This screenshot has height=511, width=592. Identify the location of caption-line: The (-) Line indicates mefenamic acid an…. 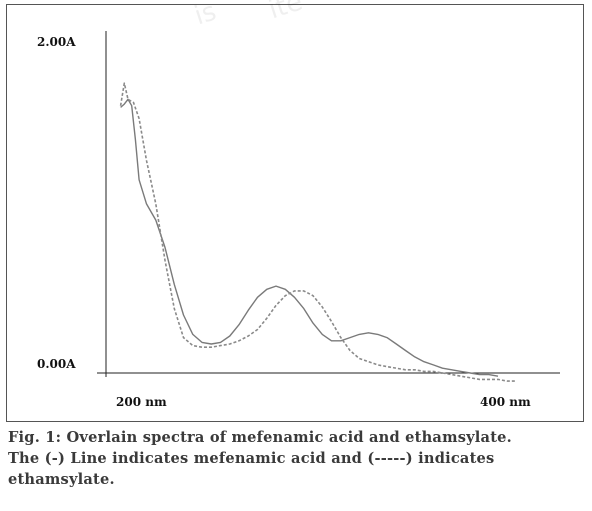
(251, 458).